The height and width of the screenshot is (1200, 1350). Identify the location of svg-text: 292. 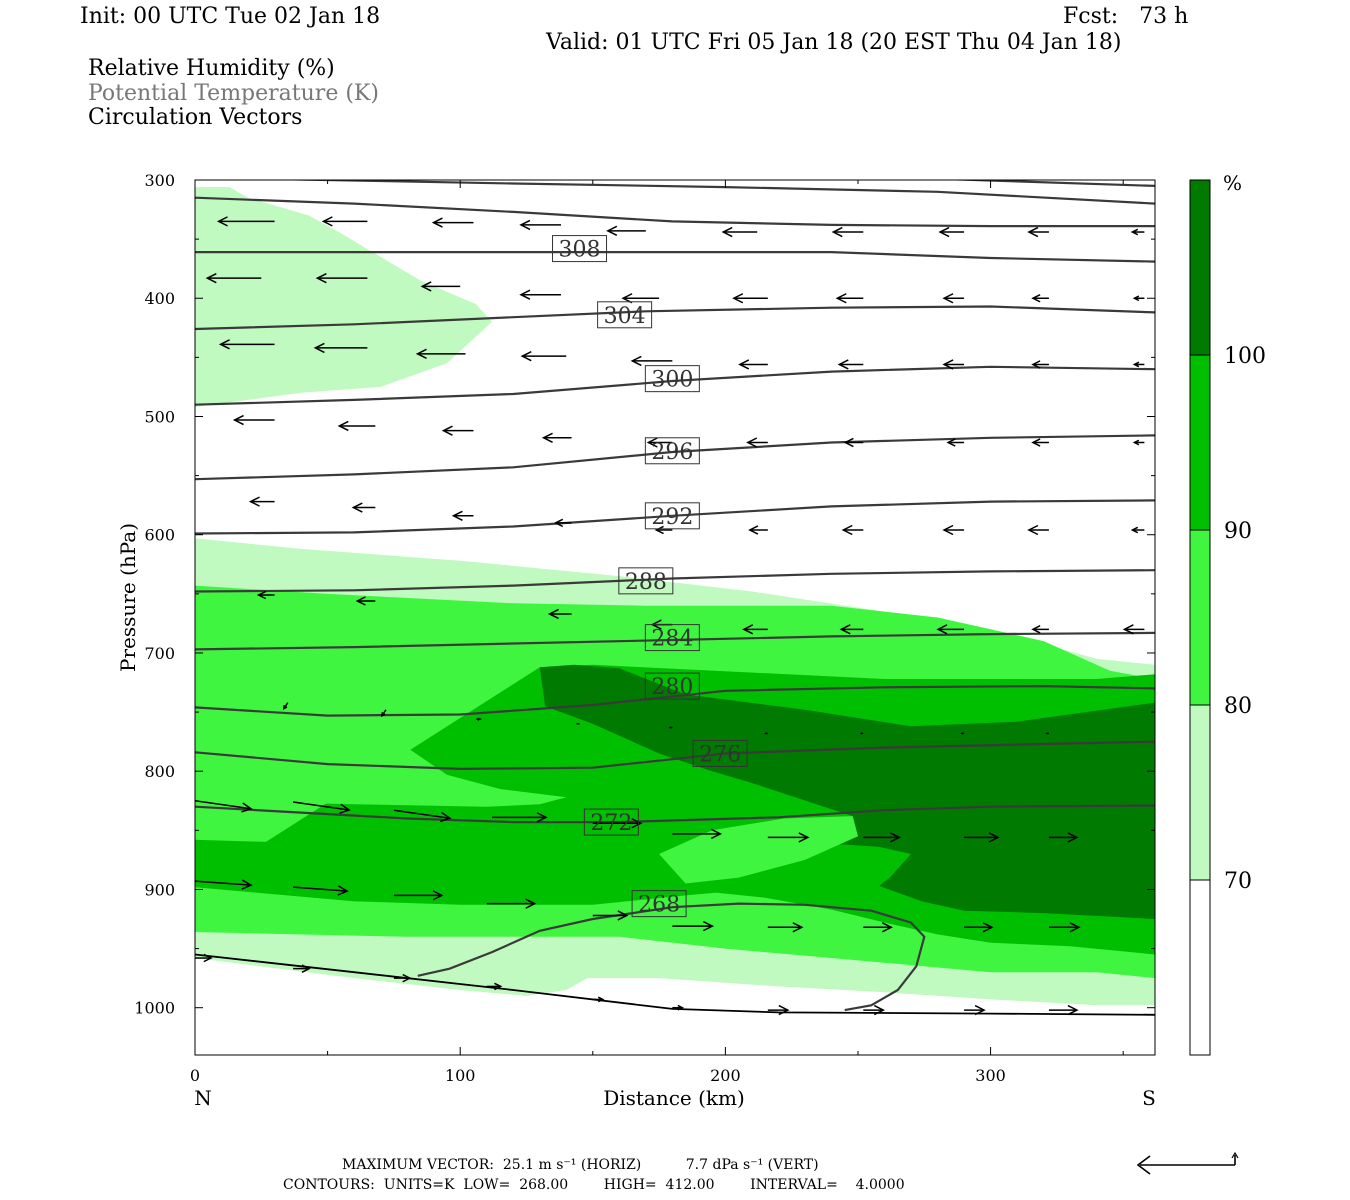
(672, 517).